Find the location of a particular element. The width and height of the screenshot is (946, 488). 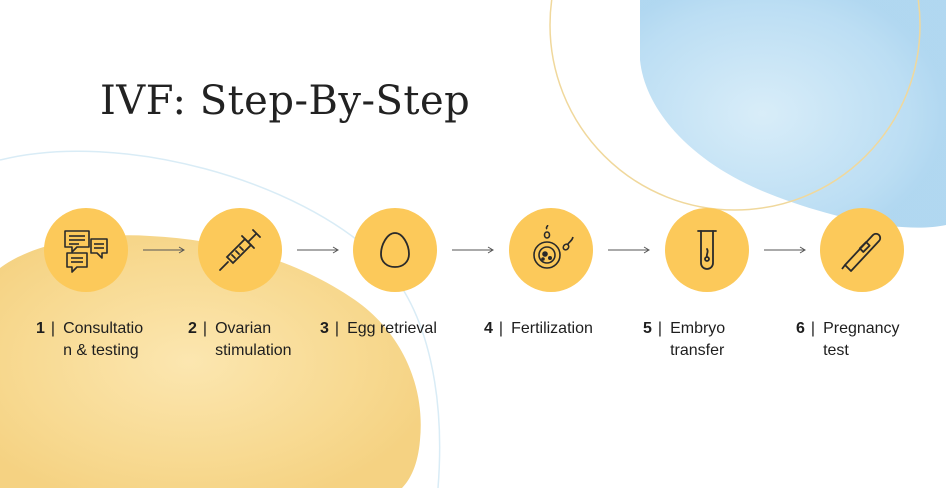

step-6-circle is located at coordinates (862, 250).